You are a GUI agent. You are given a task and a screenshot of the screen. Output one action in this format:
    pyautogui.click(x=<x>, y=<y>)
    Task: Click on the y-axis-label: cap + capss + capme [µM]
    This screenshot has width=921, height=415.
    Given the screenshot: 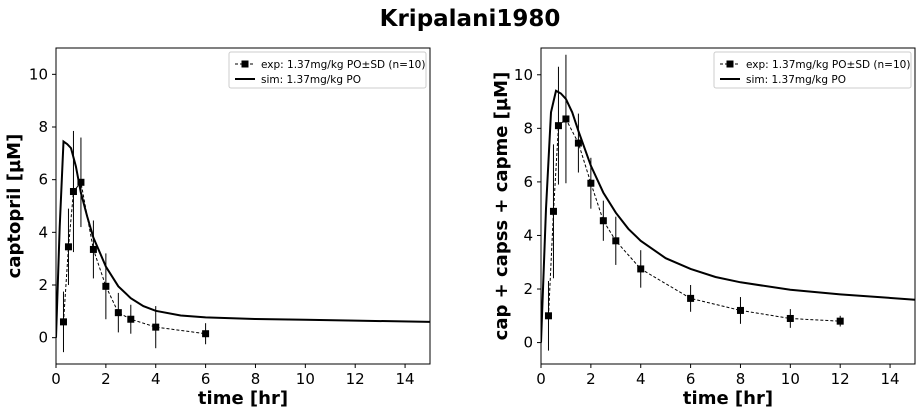 What is the action you would take?
    pyautogui.click(x=501, y=206)
    